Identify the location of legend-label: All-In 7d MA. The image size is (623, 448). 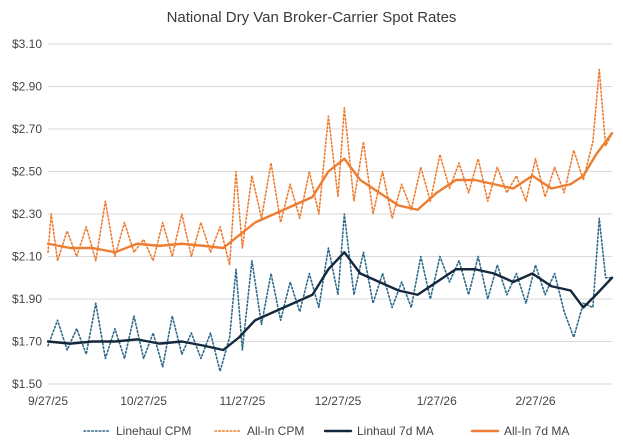
(536, 431).